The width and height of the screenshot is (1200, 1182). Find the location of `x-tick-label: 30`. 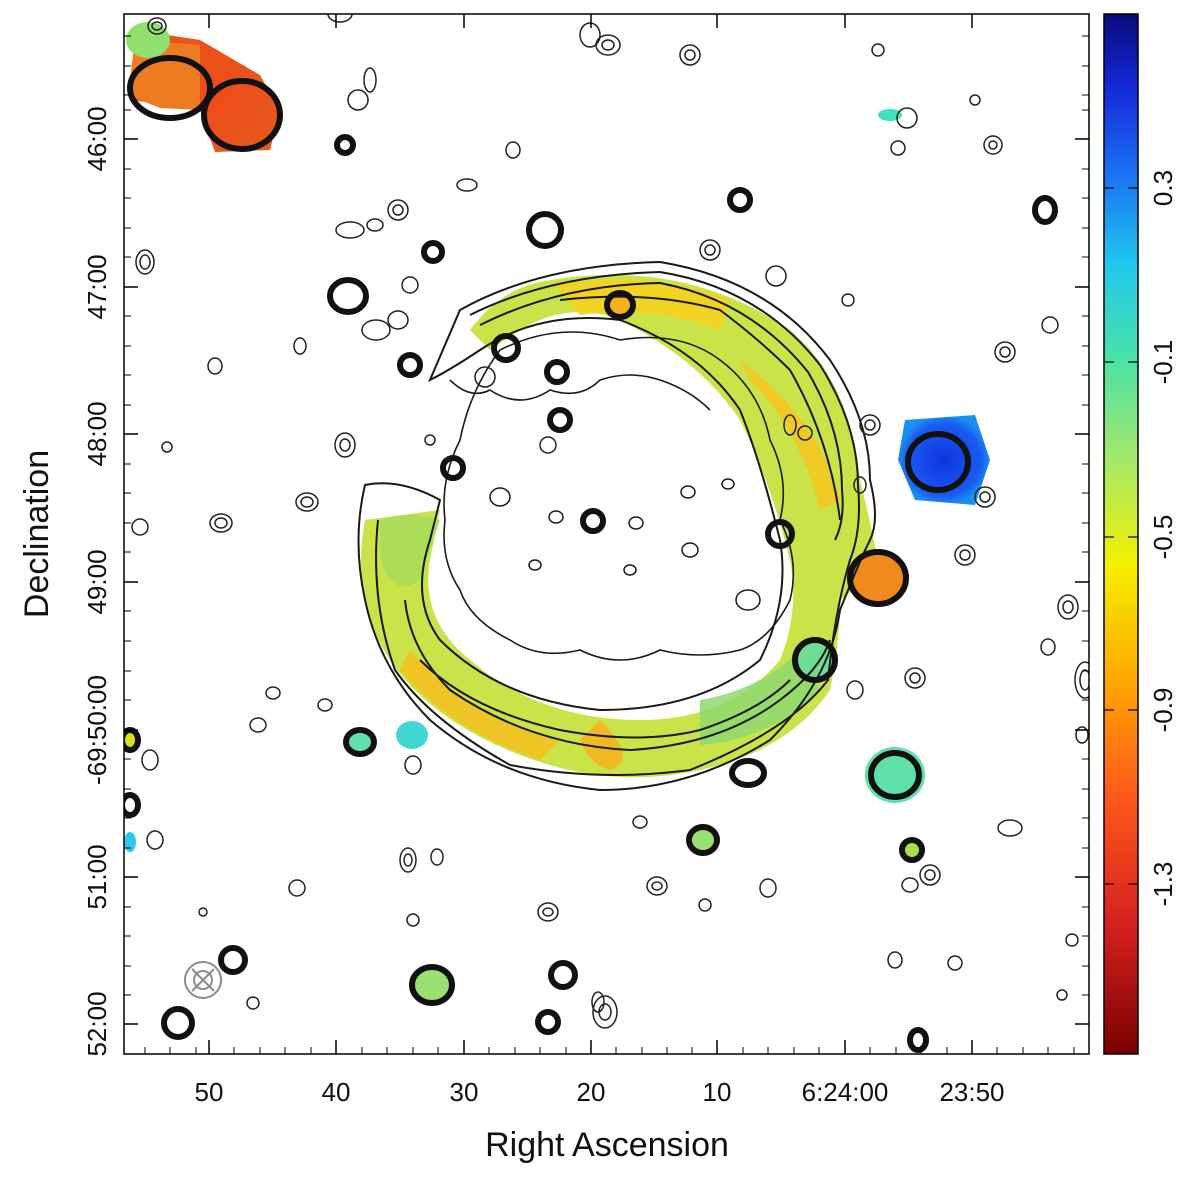

x-tick-label: 30 is located at coordinates (464, 1092).